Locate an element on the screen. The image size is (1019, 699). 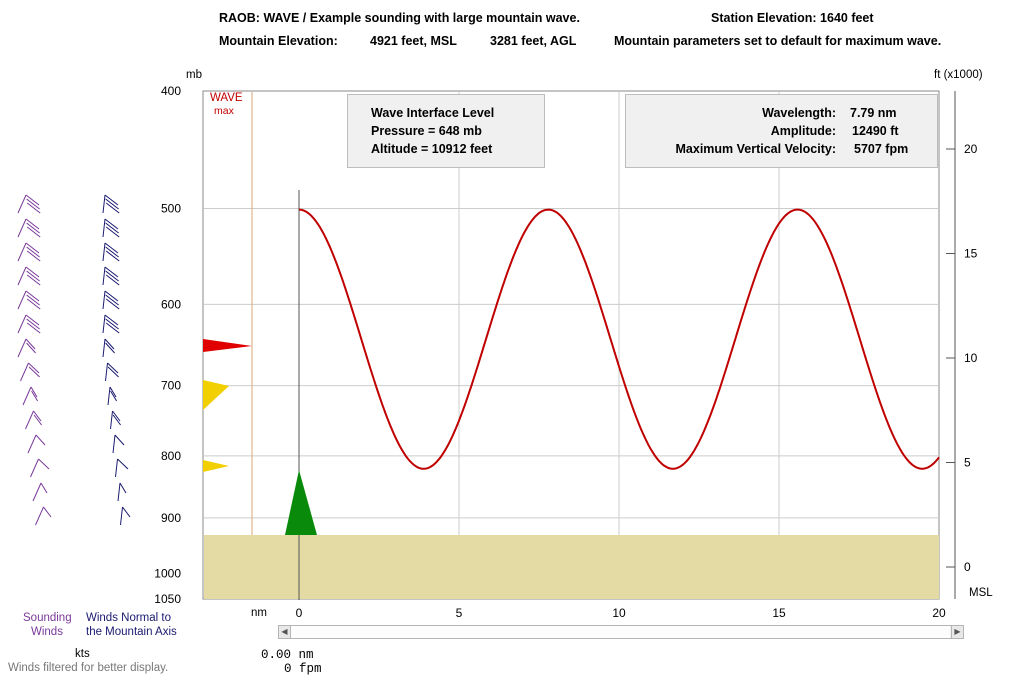
kts-label: kts is located at coordinates (82, 654).